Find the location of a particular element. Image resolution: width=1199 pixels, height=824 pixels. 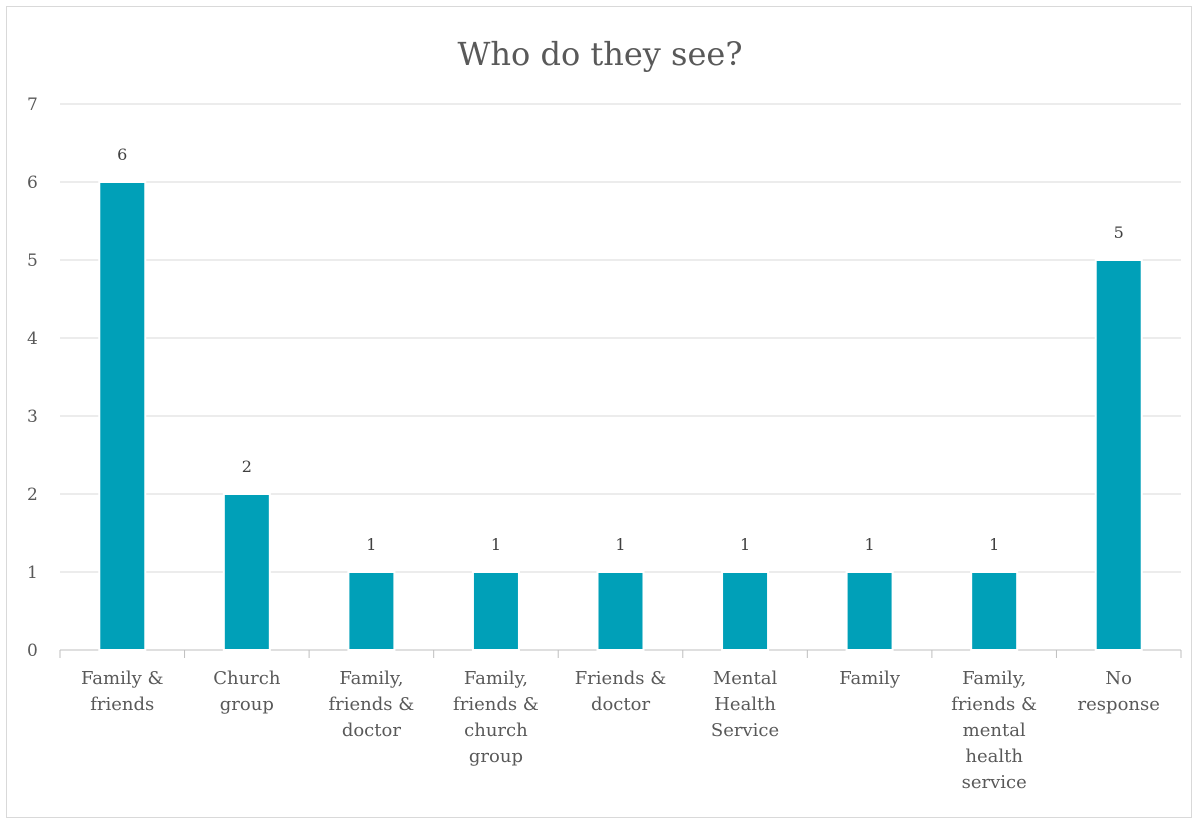

x-category-label: Family is located at coordinates (870, 678).